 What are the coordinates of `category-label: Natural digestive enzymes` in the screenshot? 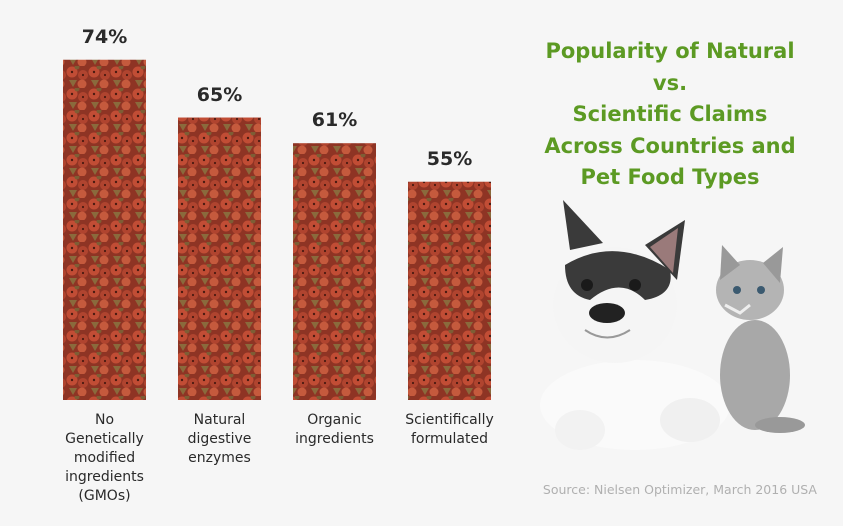 It's located at (220, 439).